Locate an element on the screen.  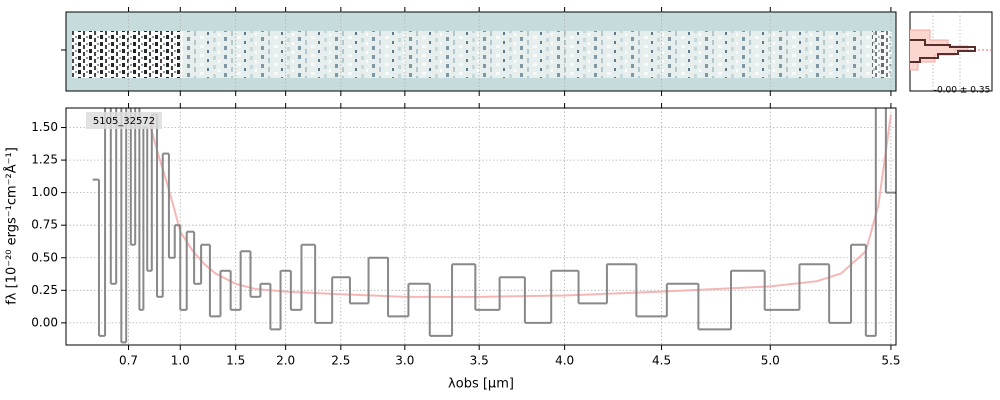
y-tick-label: 0.00 is located at coordinates (44, 322).